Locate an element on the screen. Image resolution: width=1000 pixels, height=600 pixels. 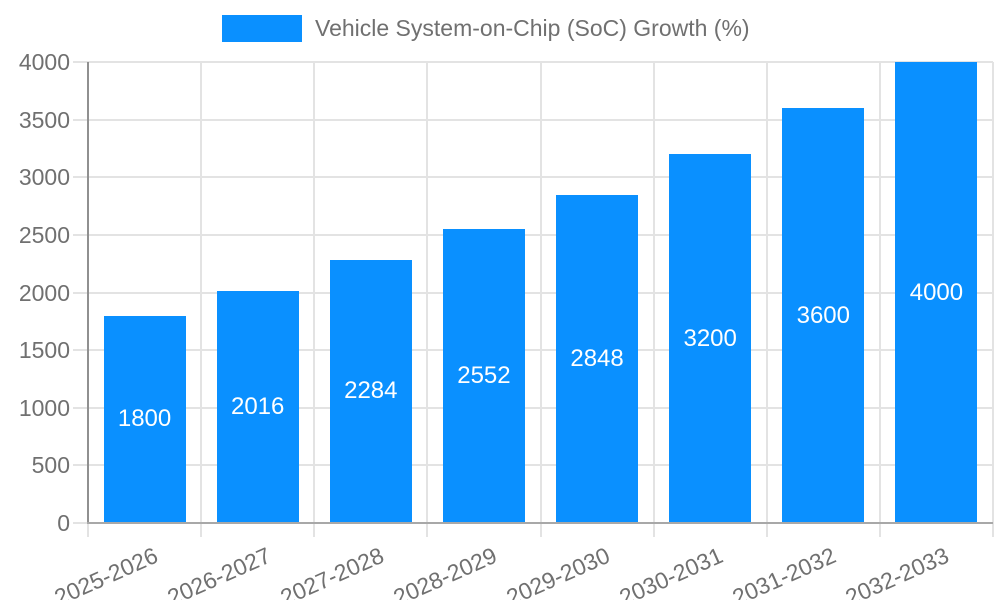
chart-legend: Vehicle System-on-Chip (SoC) Growth (%) is located at coordinates (486, 28).